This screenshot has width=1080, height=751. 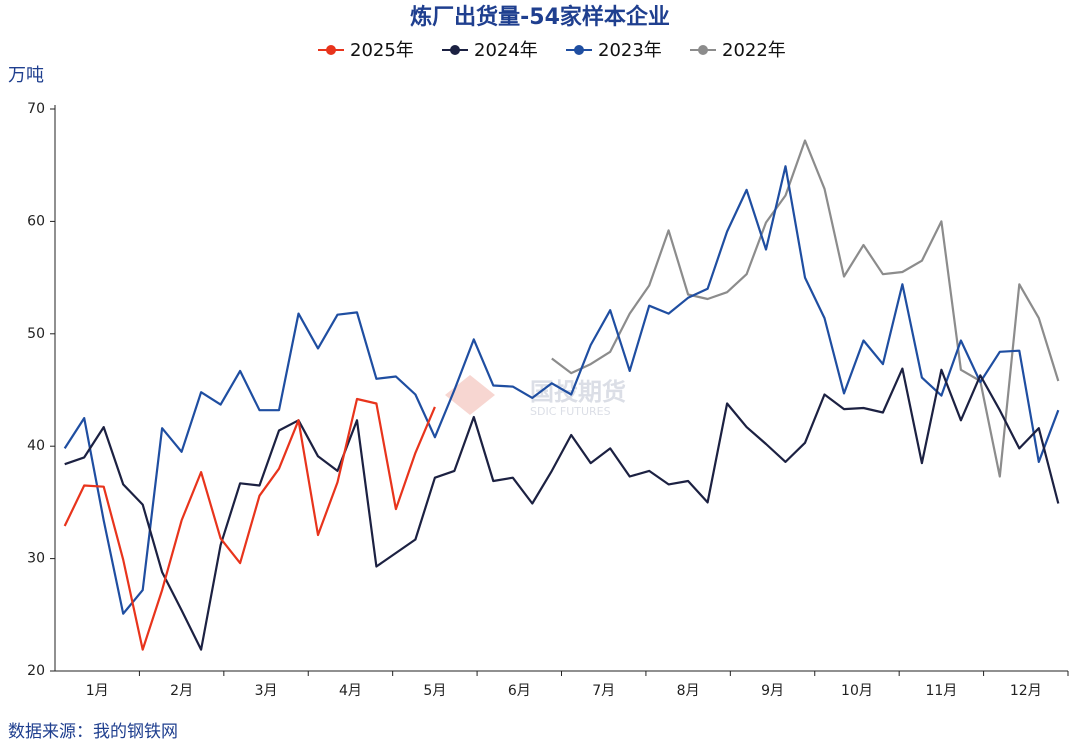 I want to click on x-tick-label: 7月, so click(x=603, y=691).